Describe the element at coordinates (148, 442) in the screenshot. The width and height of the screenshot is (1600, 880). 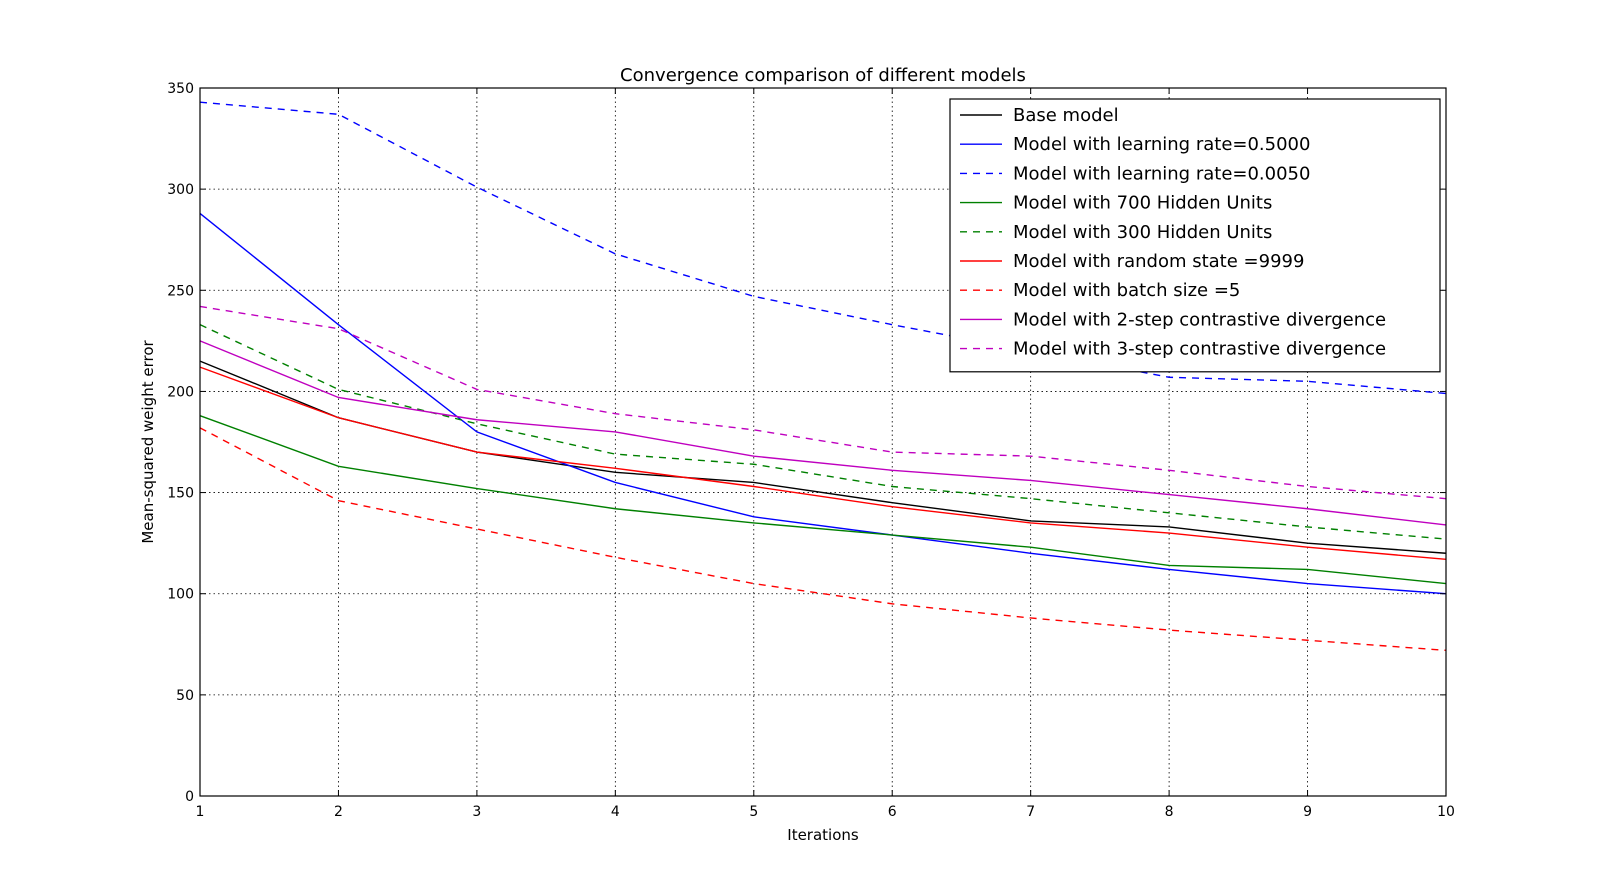
I see `y-axis-label: Mean-squared weight error` at that location.